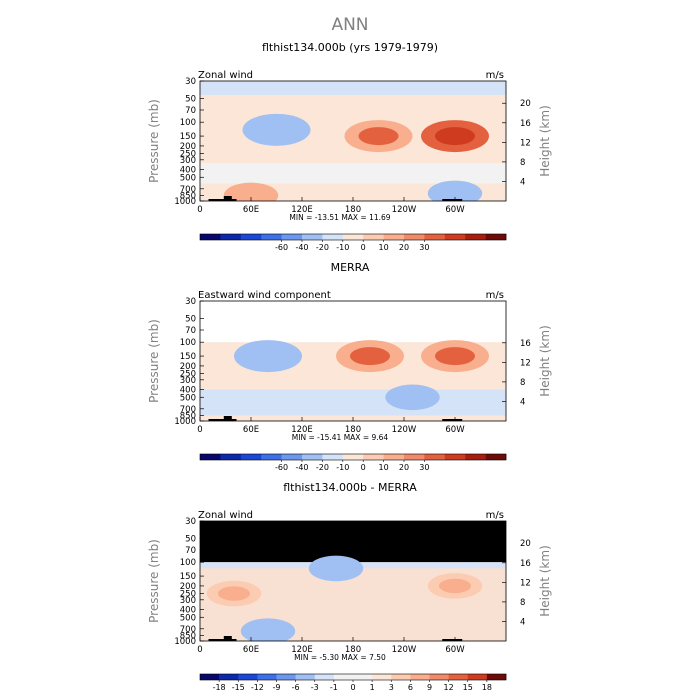  I want to click on min-max-stats: MIN = -5.30 MAX = 7.50, so click(340, 657).